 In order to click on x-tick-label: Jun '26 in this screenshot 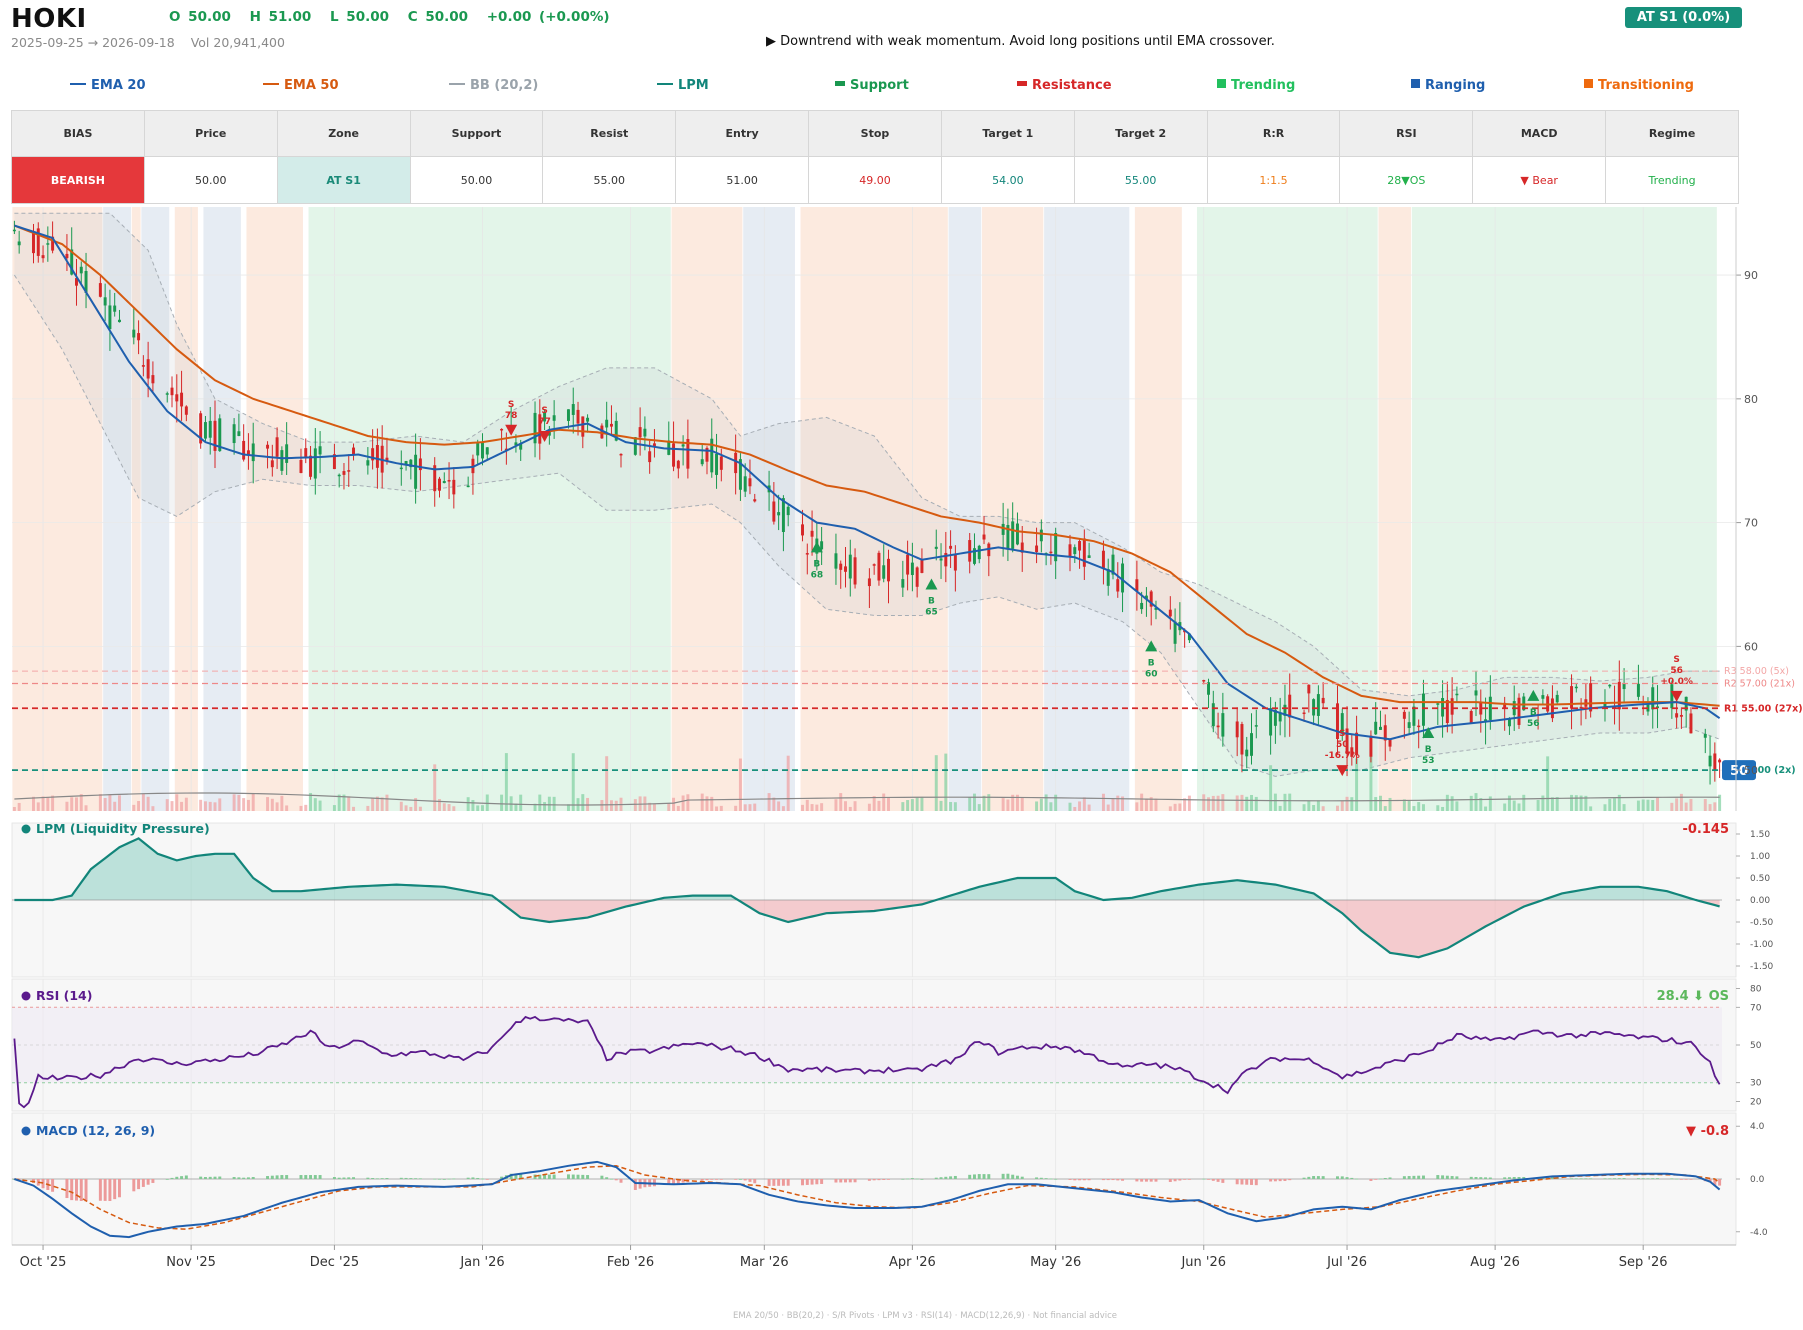, I will do `click(1203, 1262)`.